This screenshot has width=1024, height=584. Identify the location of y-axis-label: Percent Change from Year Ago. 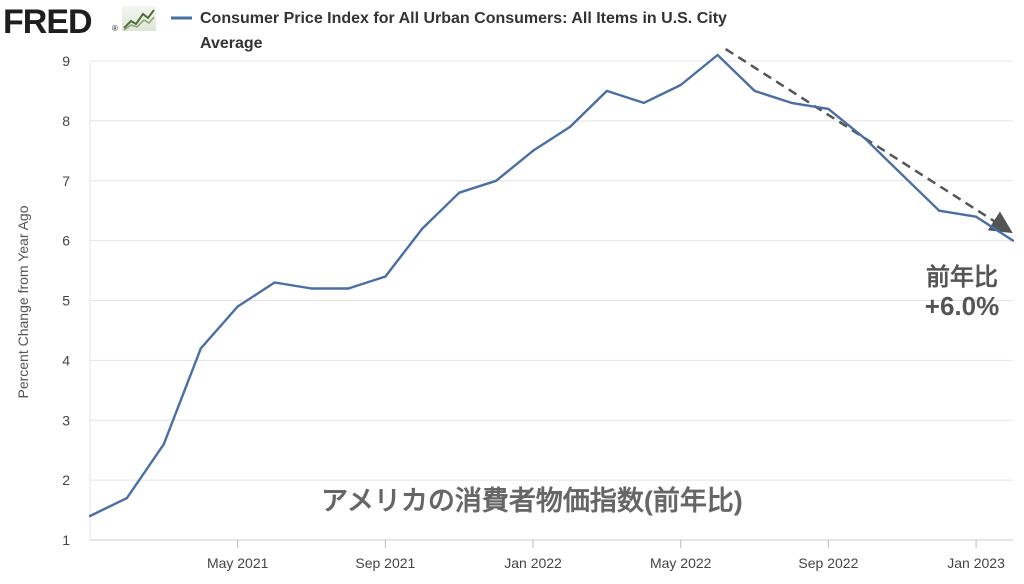
(23, 301).